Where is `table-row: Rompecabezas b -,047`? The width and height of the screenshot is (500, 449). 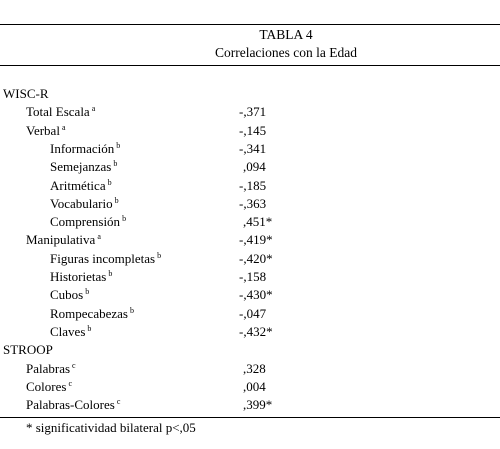 table-row: Rompecabezas b -,047 is located at coordinates (250, 314).